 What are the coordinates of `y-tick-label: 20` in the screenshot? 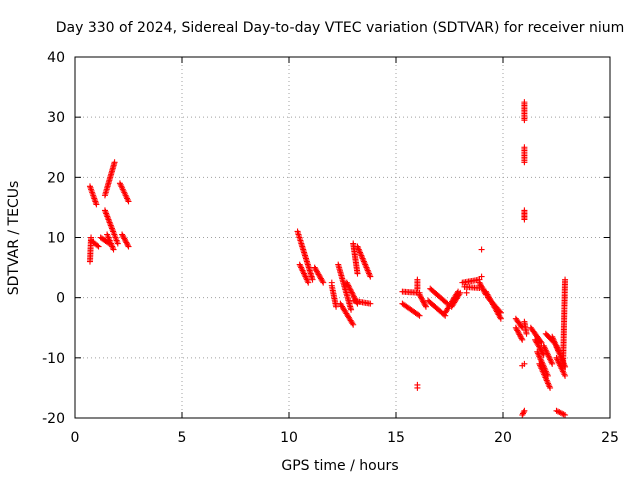 It's located at (56, 178).